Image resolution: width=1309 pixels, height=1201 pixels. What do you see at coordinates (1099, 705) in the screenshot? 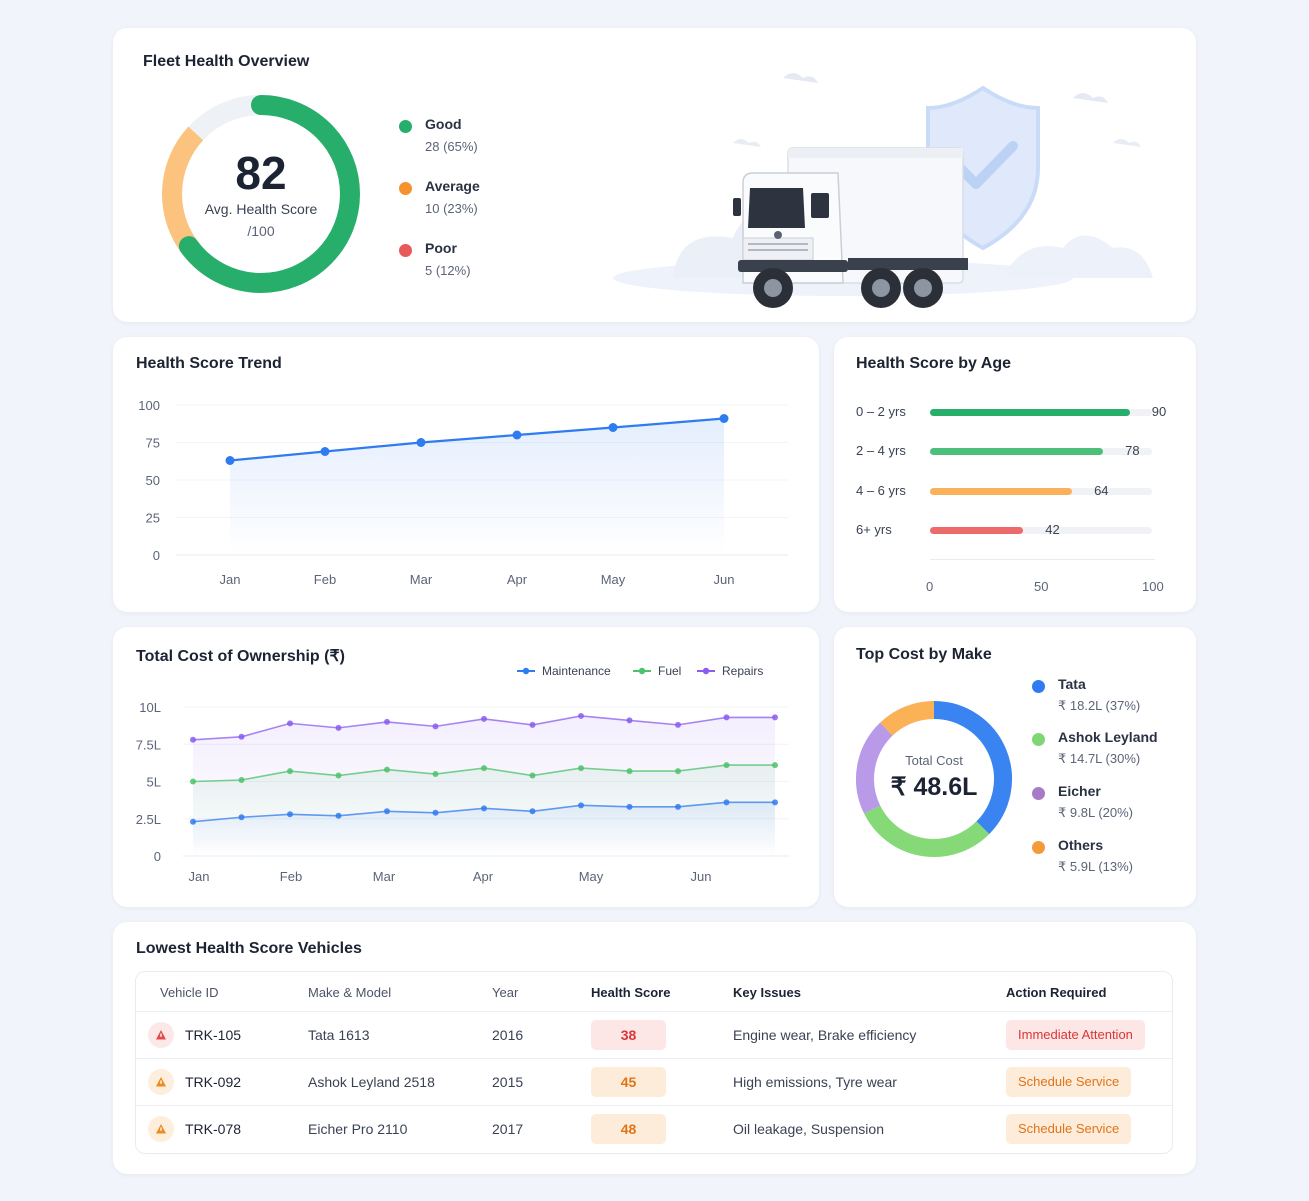
I see `make-legend-value: ₹ 18.2L (37%)` at bounding box center [1099, 705].